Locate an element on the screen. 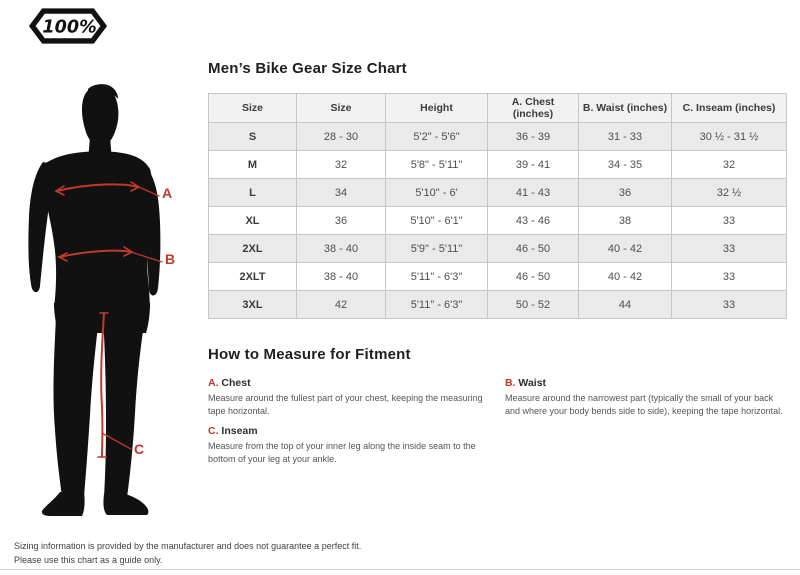 The width and height of the screenshot is (800, 575). table-row: XL 36 5'10" - 6'1" 43 - 46 38 33 is located at coordinates (497, 220).